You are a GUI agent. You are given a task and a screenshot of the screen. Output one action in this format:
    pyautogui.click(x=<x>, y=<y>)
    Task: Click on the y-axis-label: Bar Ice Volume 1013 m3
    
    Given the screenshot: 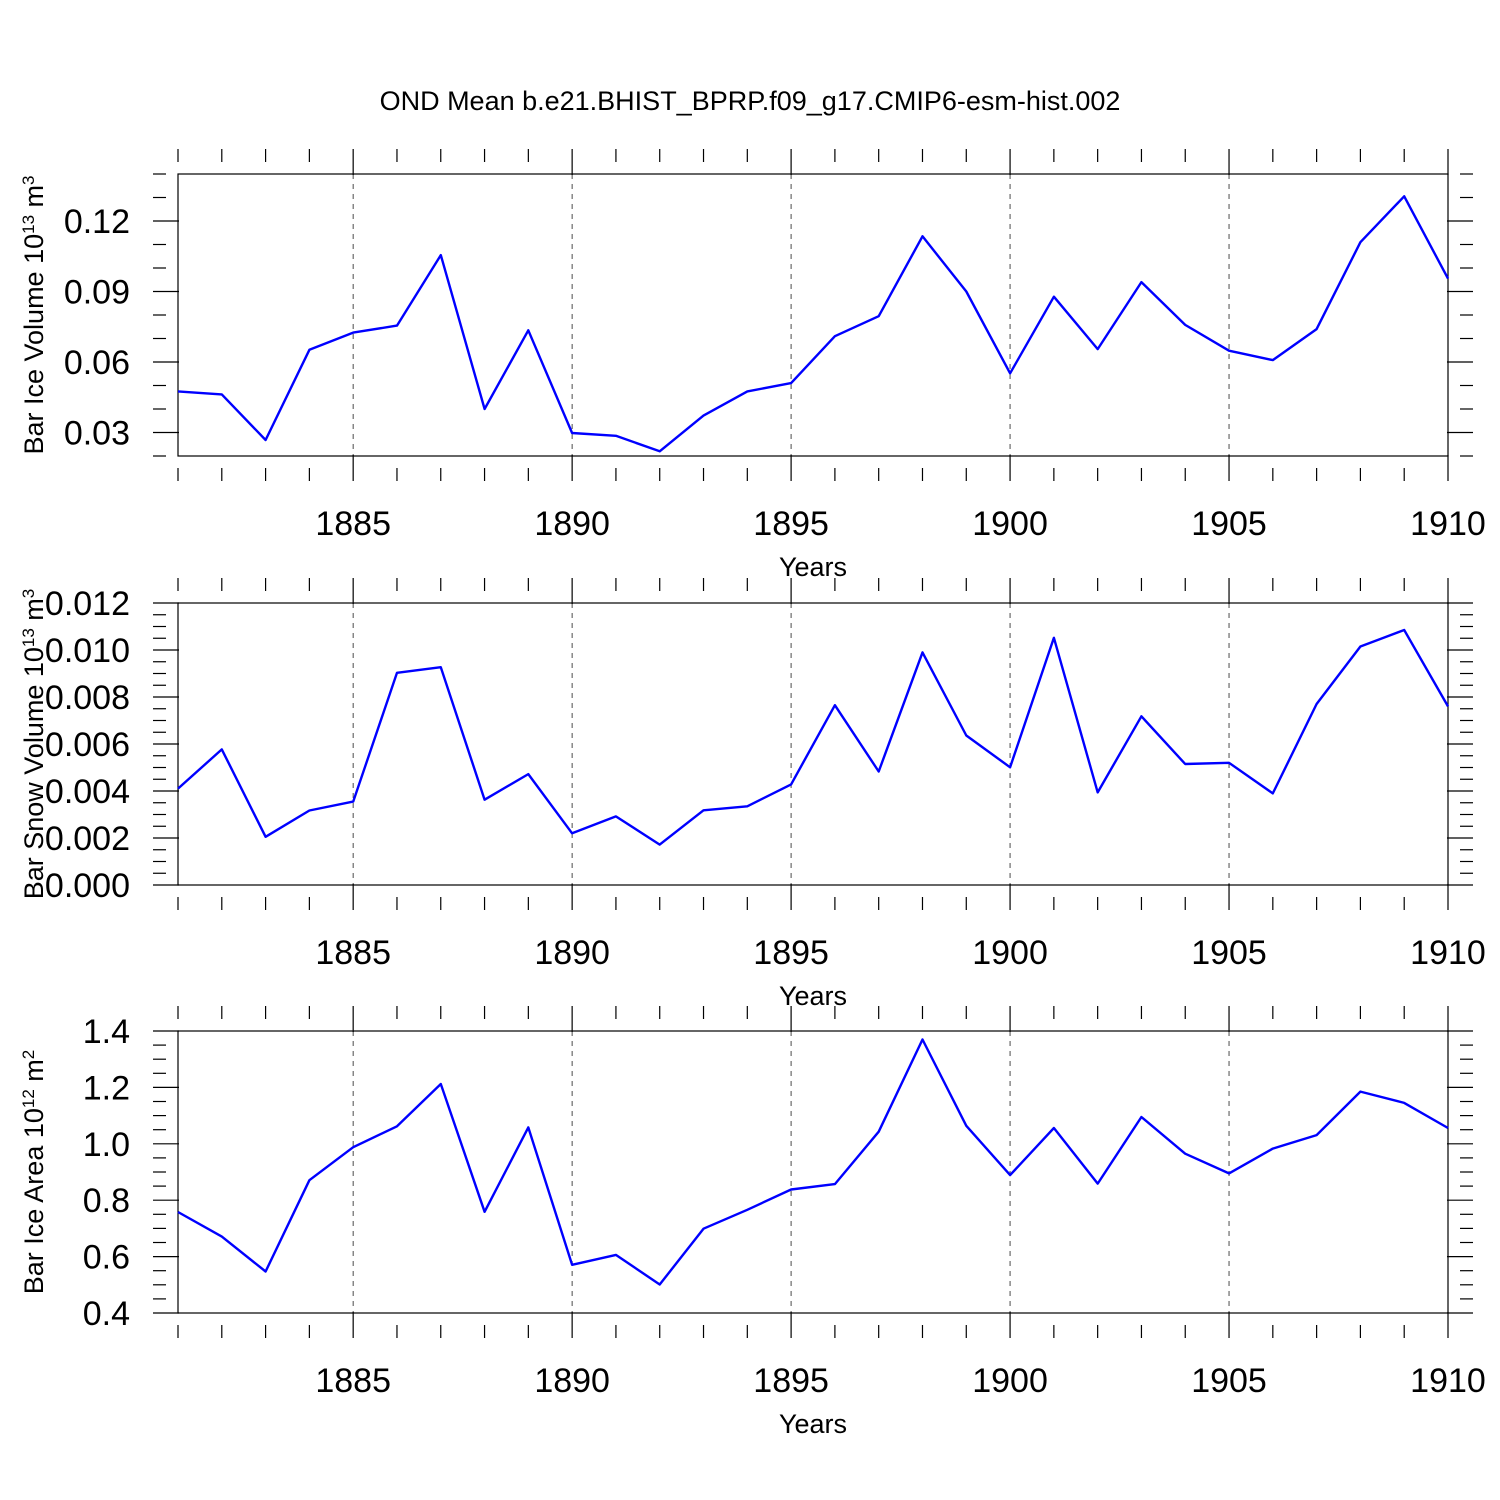 What is the action you would take?
    pyautogui.click(x=34, y=314)
    